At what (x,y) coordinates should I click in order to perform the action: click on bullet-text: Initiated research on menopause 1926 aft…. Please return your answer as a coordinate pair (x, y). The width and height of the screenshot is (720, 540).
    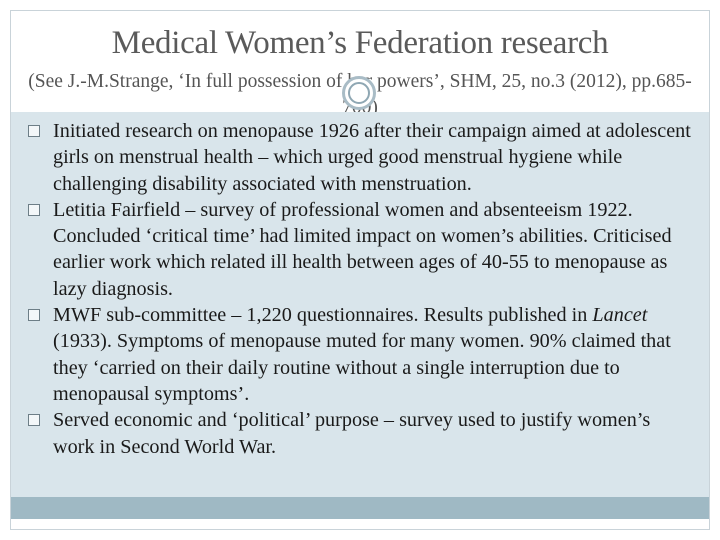
    Looking at the image, I should click on (372, 157).